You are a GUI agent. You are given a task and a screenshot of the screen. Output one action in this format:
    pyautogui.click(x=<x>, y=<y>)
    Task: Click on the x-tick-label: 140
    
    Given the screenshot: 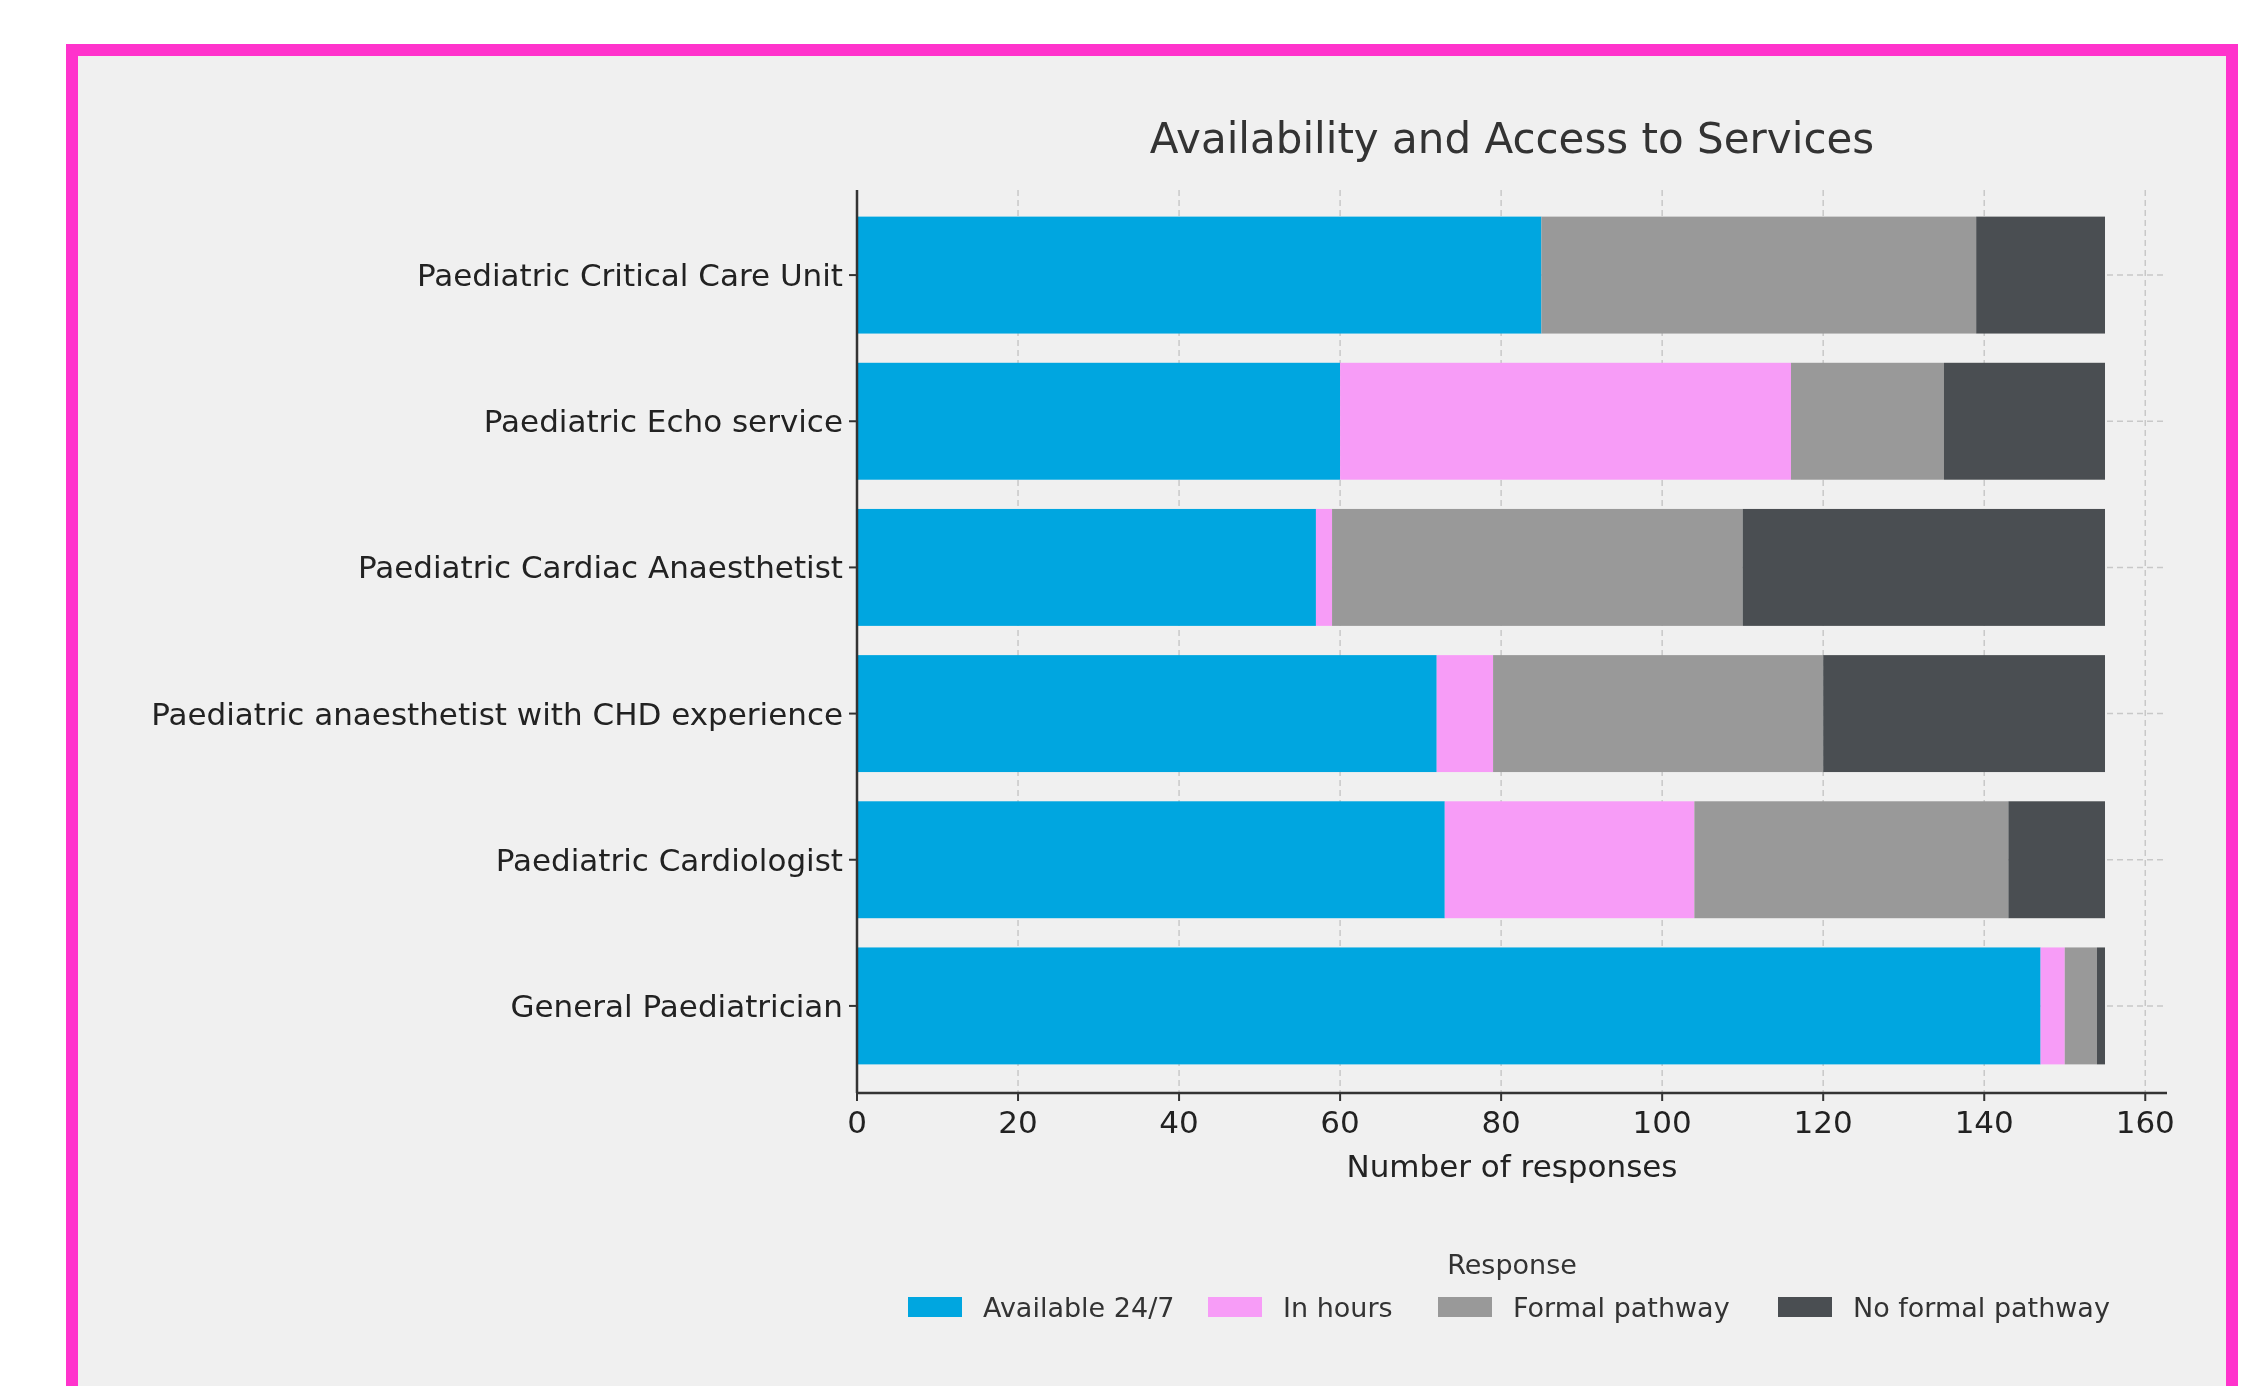 What is the action you would take?
    pyautogui.click(x=1984, y=1122)
    